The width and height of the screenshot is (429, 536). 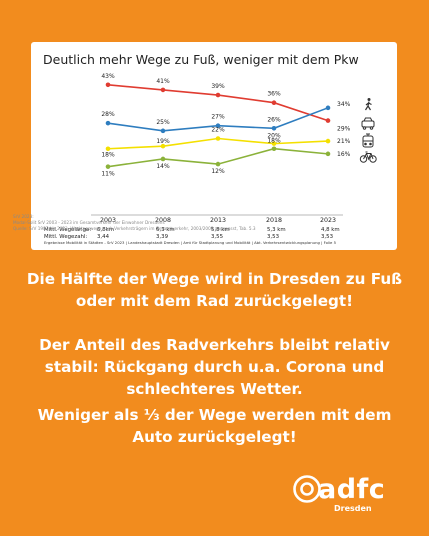 I want to click on data-label-1-3: 26%, so click(x=274, y=119).